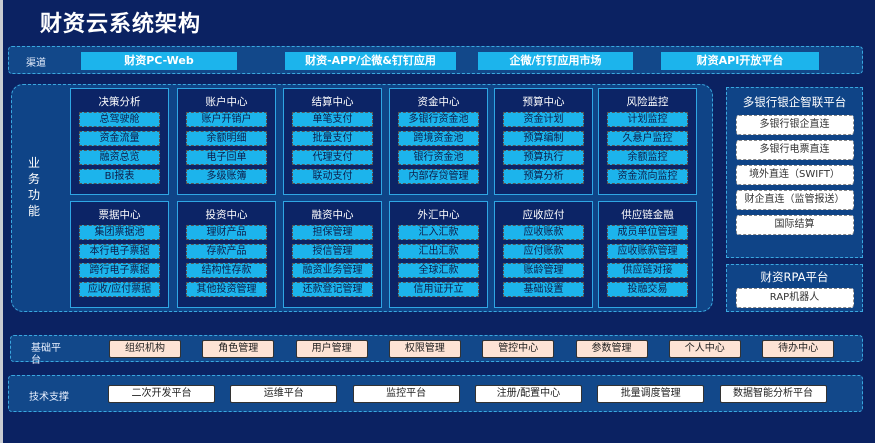 This screenshot has height=443, width=875. I want to click on module-box: 结算中心单笔支付批量支付代理支付联动支付, so click(332, 141).